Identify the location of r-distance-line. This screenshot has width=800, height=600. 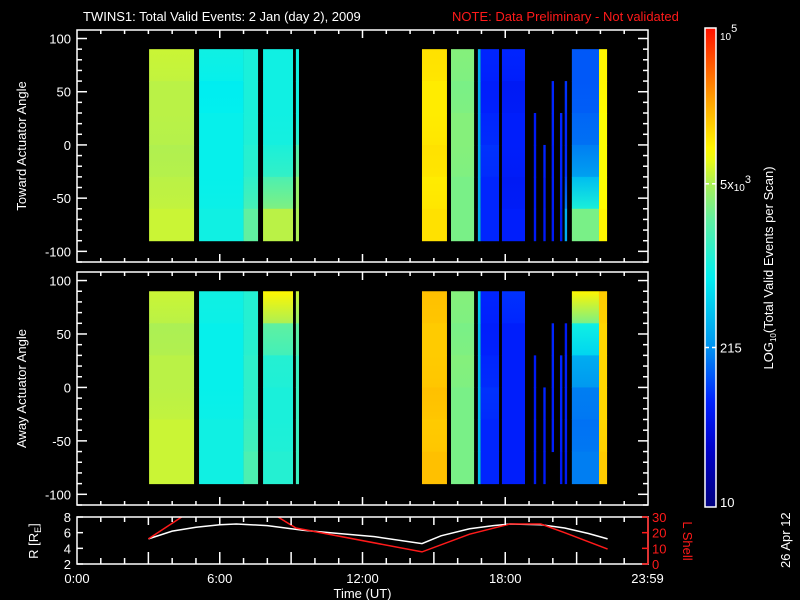
(378, 534).